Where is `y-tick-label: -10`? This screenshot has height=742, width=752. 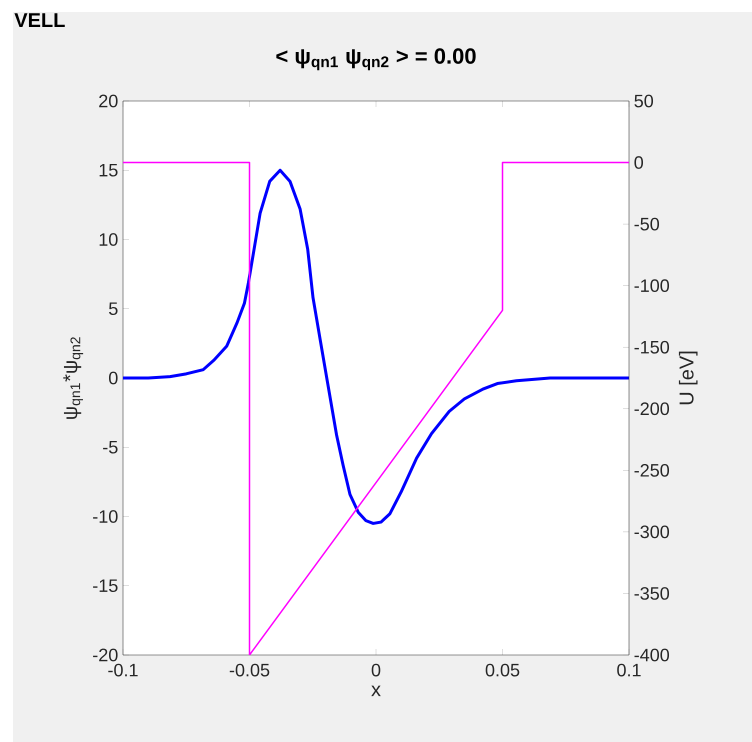 y-tick-label: -10 is located at coordinates (105, 516).